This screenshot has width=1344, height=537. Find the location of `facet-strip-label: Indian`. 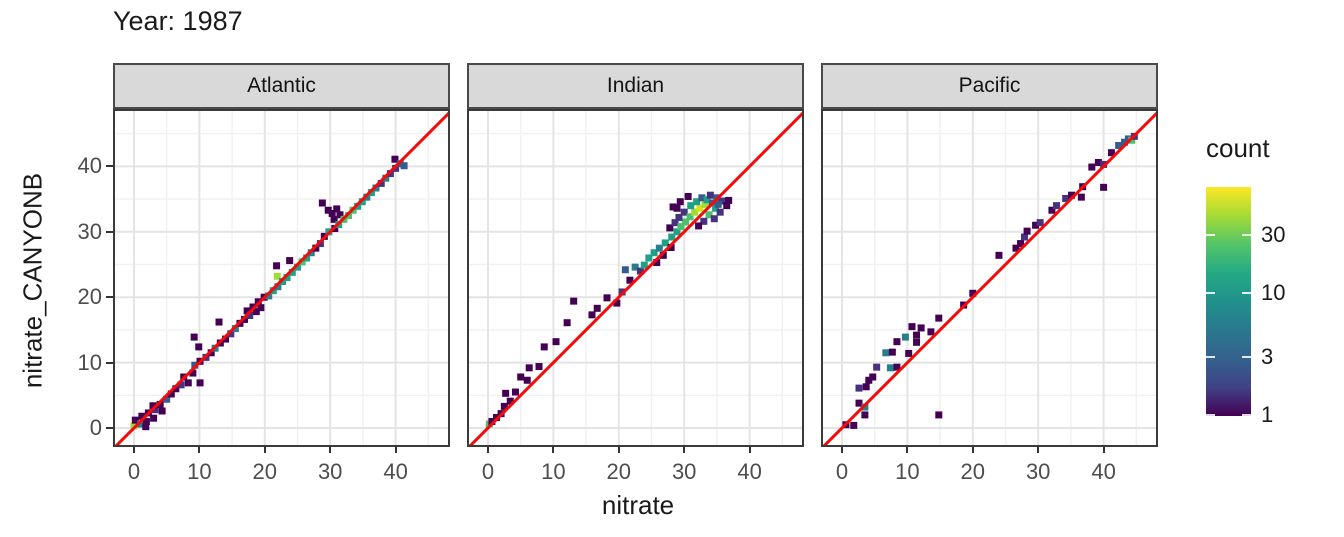

facet-strip-label: Indian is located at coordinates (635, 85).